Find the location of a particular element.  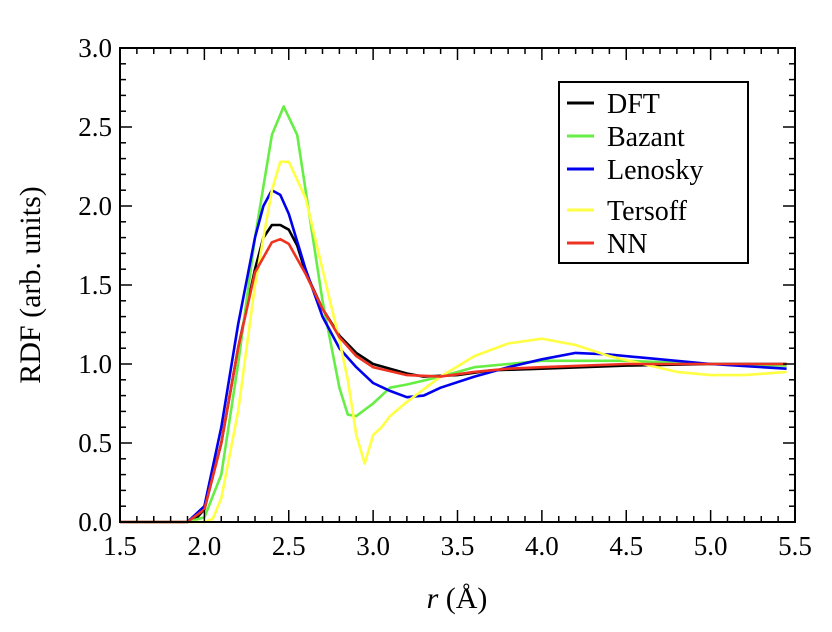

legend-item-lenosky: Lenosky is located at coordinates (635, 170).